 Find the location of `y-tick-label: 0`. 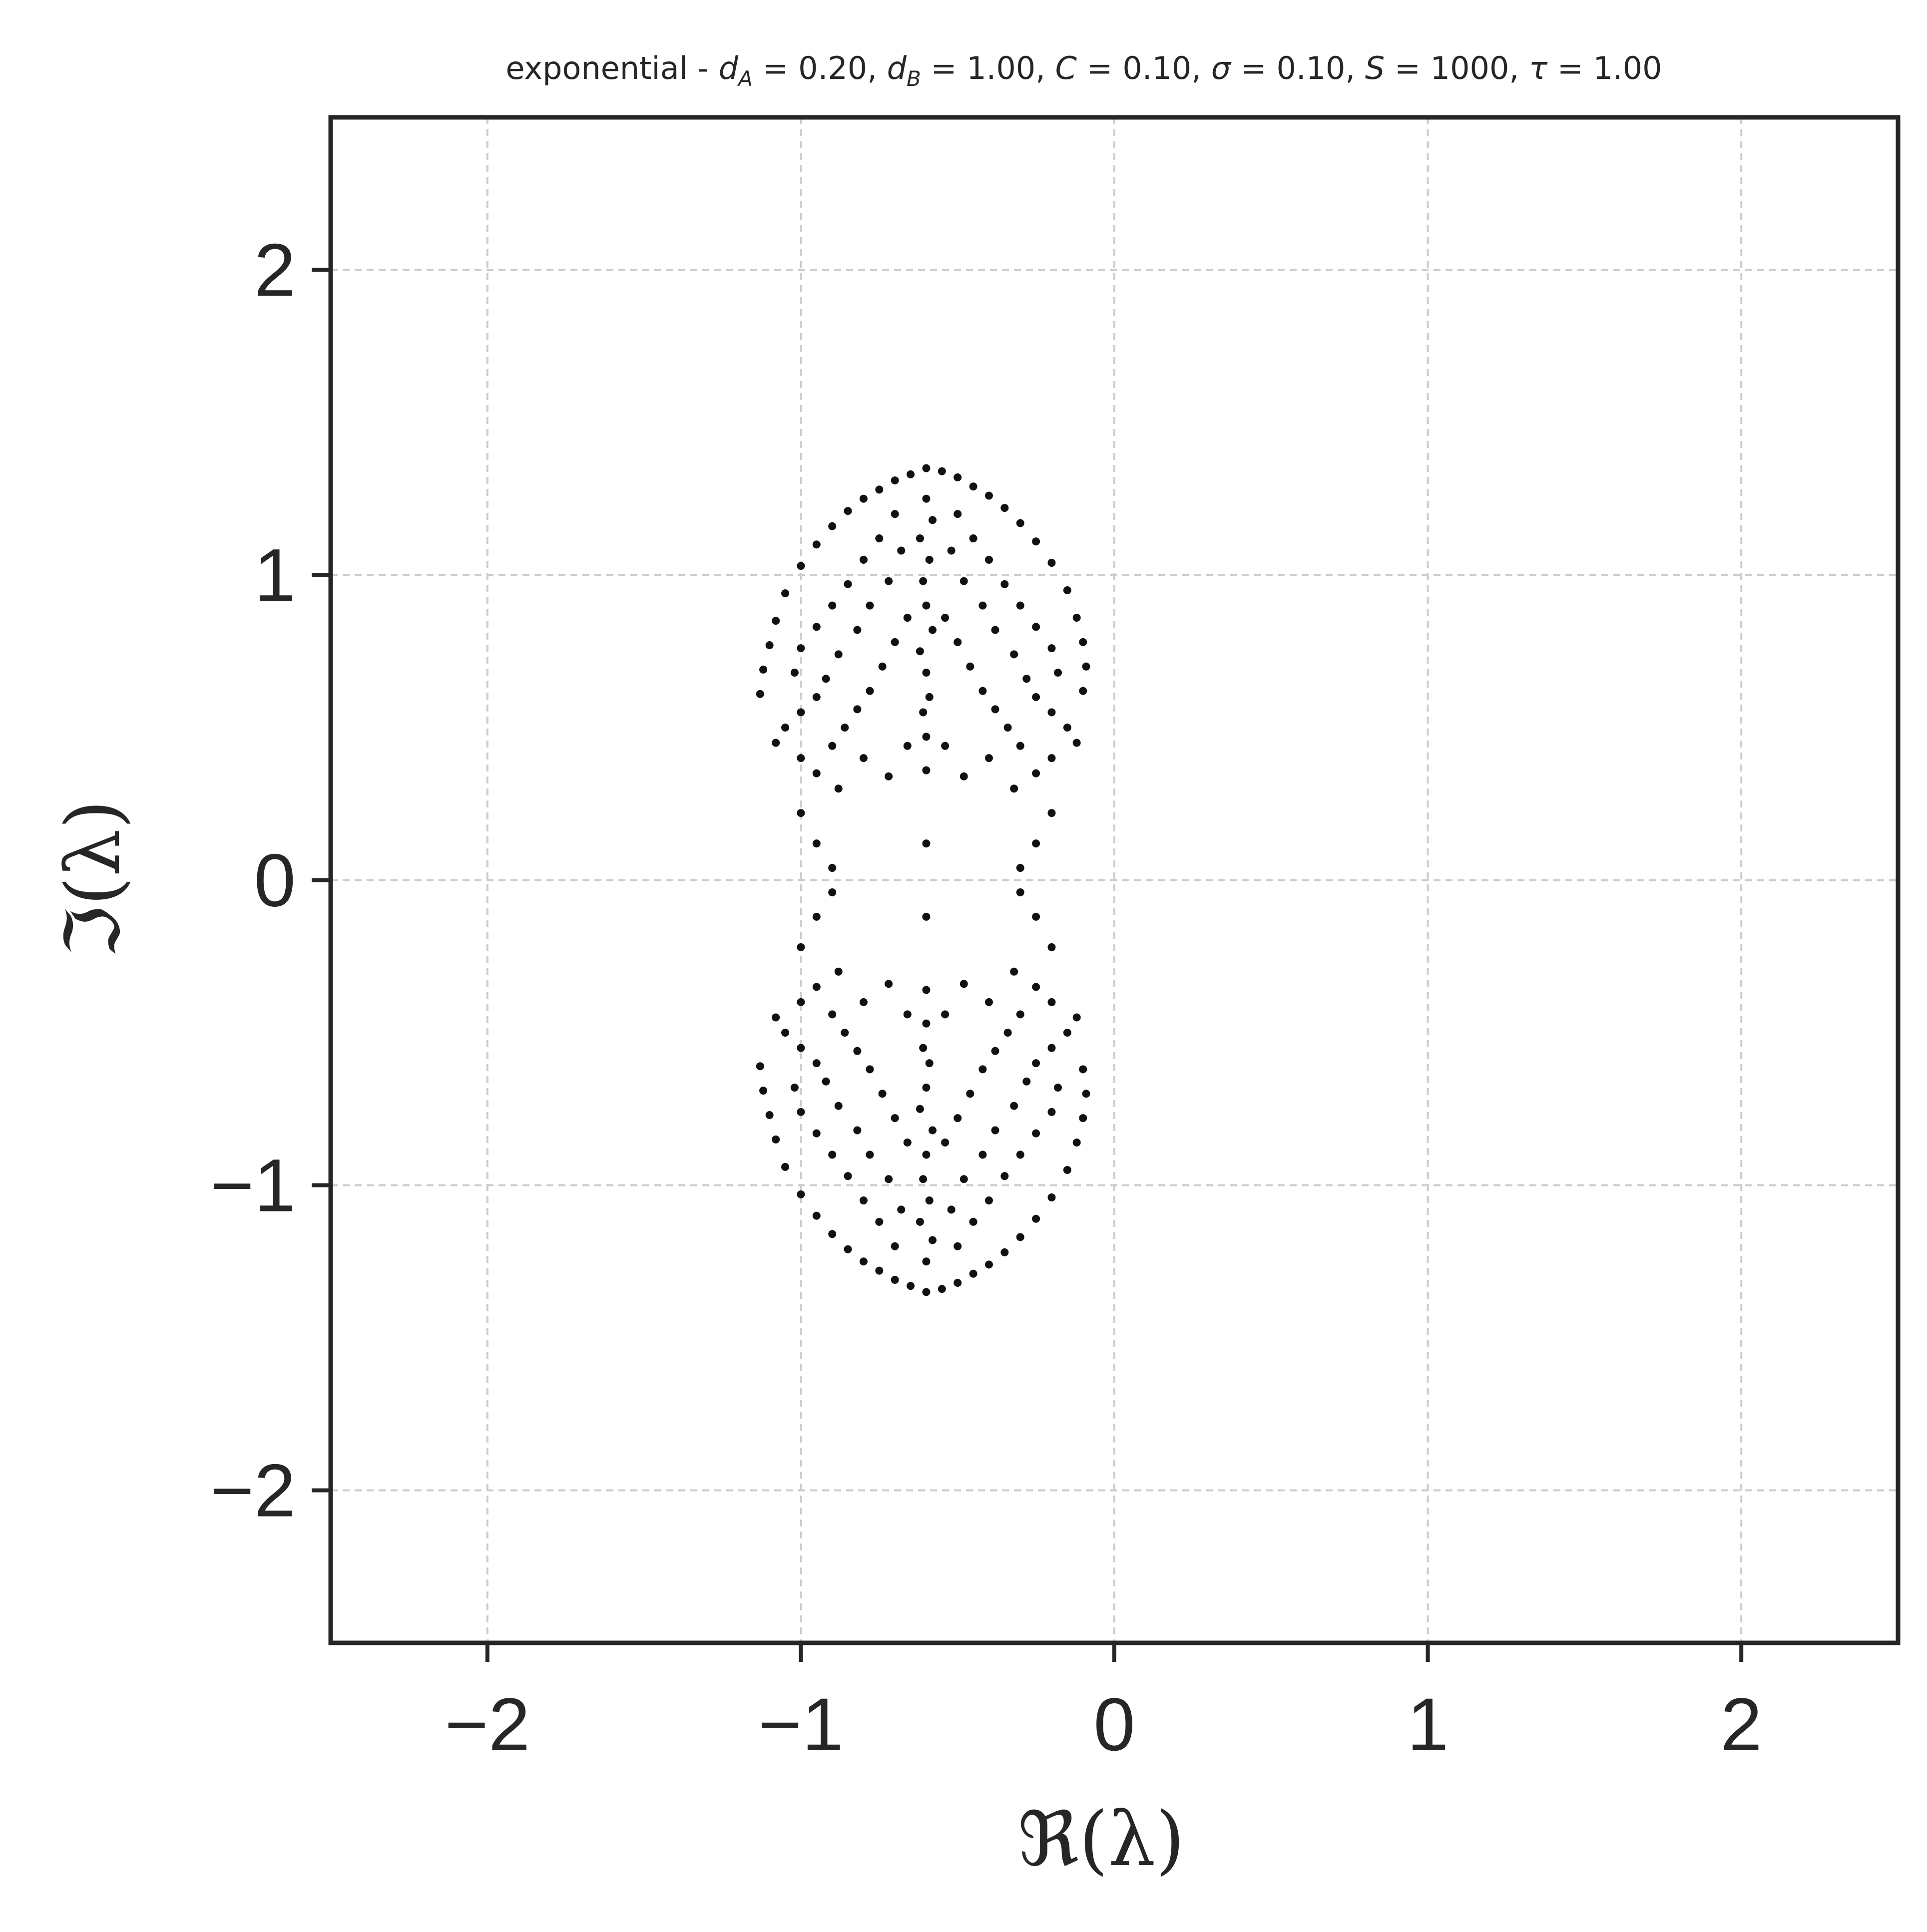

y-tick-label: 0 is located at coordinates (275, 880).